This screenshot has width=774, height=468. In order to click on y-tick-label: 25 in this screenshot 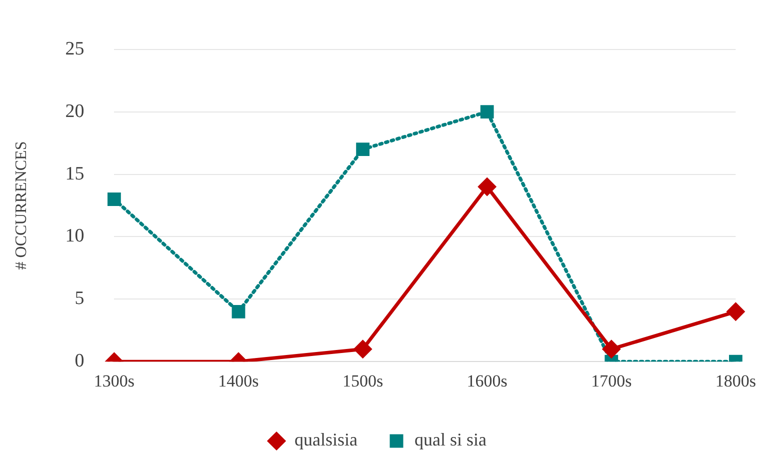, I will do `click(74, 49)`.